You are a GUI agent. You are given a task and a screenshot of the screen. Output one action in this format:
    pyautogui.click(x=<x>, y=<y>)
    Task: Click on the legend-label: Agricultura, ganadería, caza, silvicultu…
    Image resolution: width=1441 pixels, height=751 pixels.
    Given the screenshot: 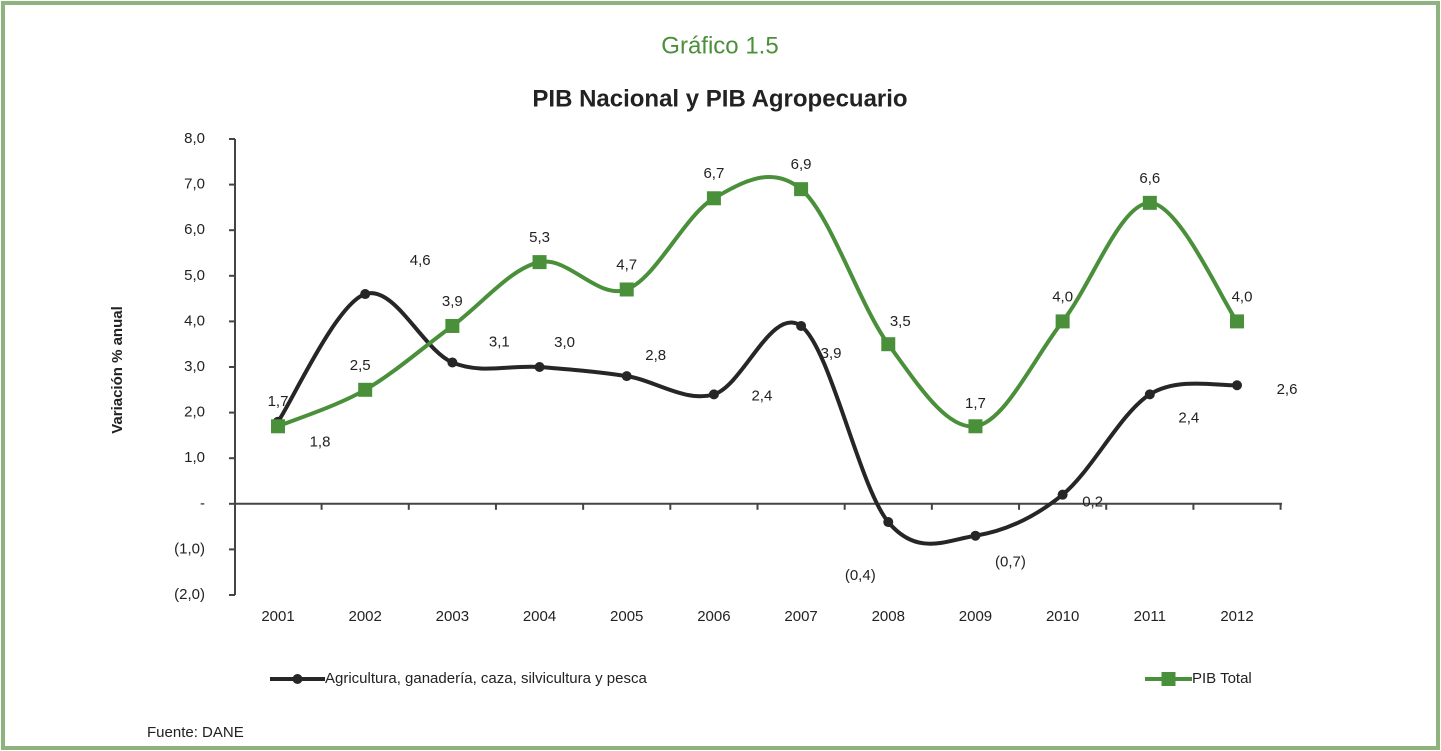 What is the action you would take?
    pyautogui.click(x=486, y=678)
    